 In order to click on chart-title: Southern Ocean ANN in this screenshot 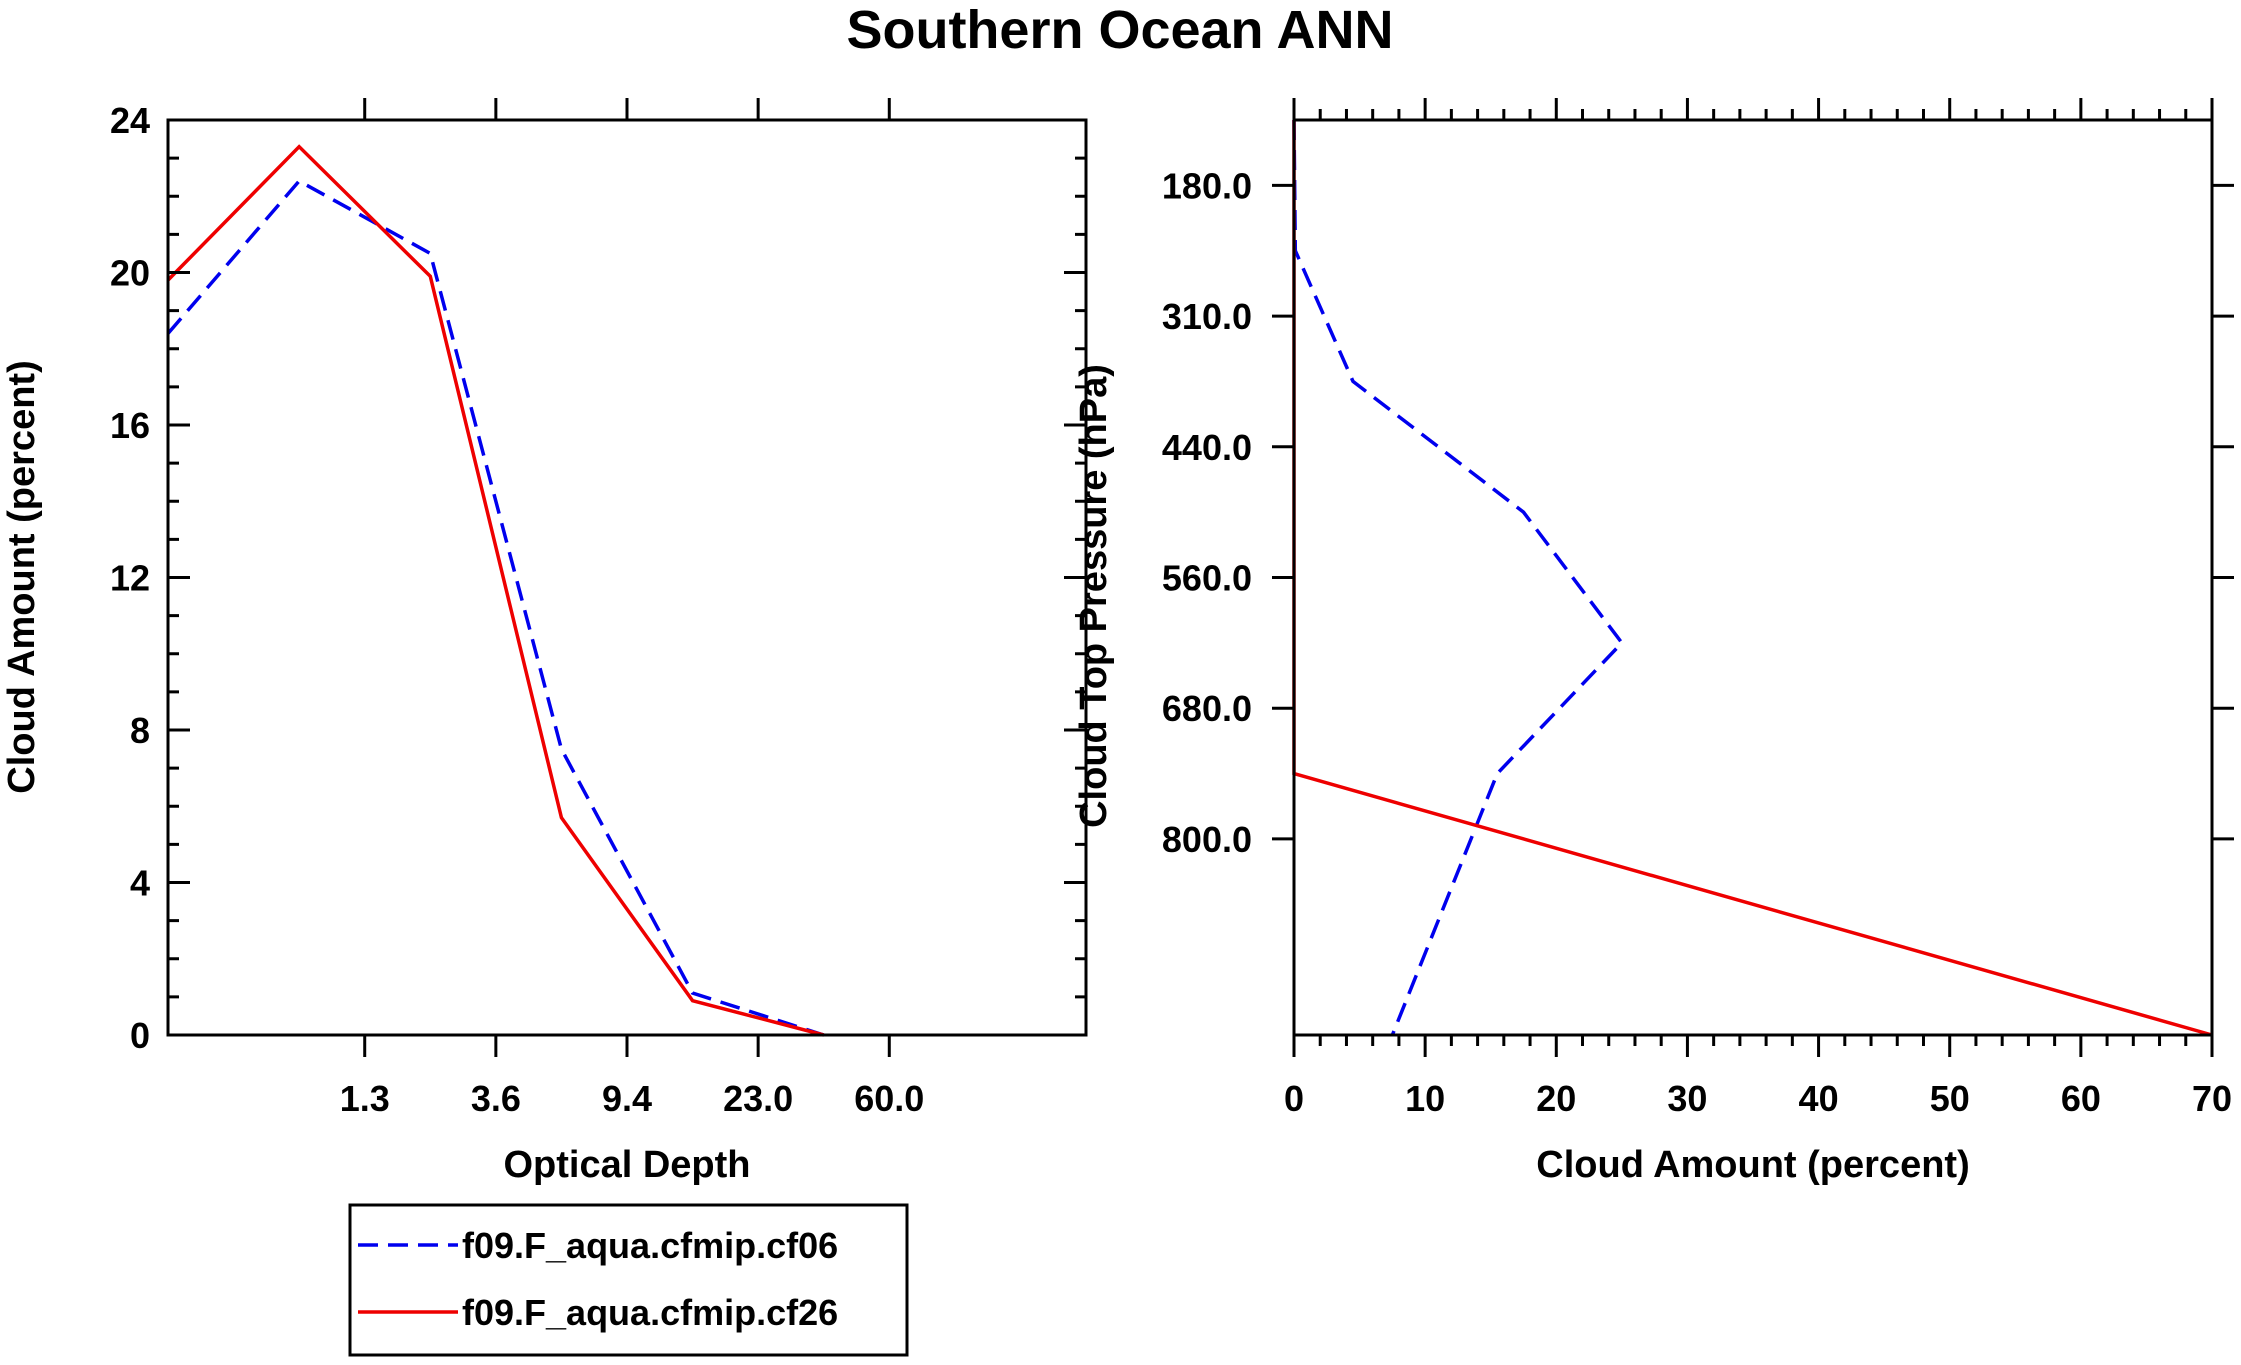, I will do `click(1119, 30)`.